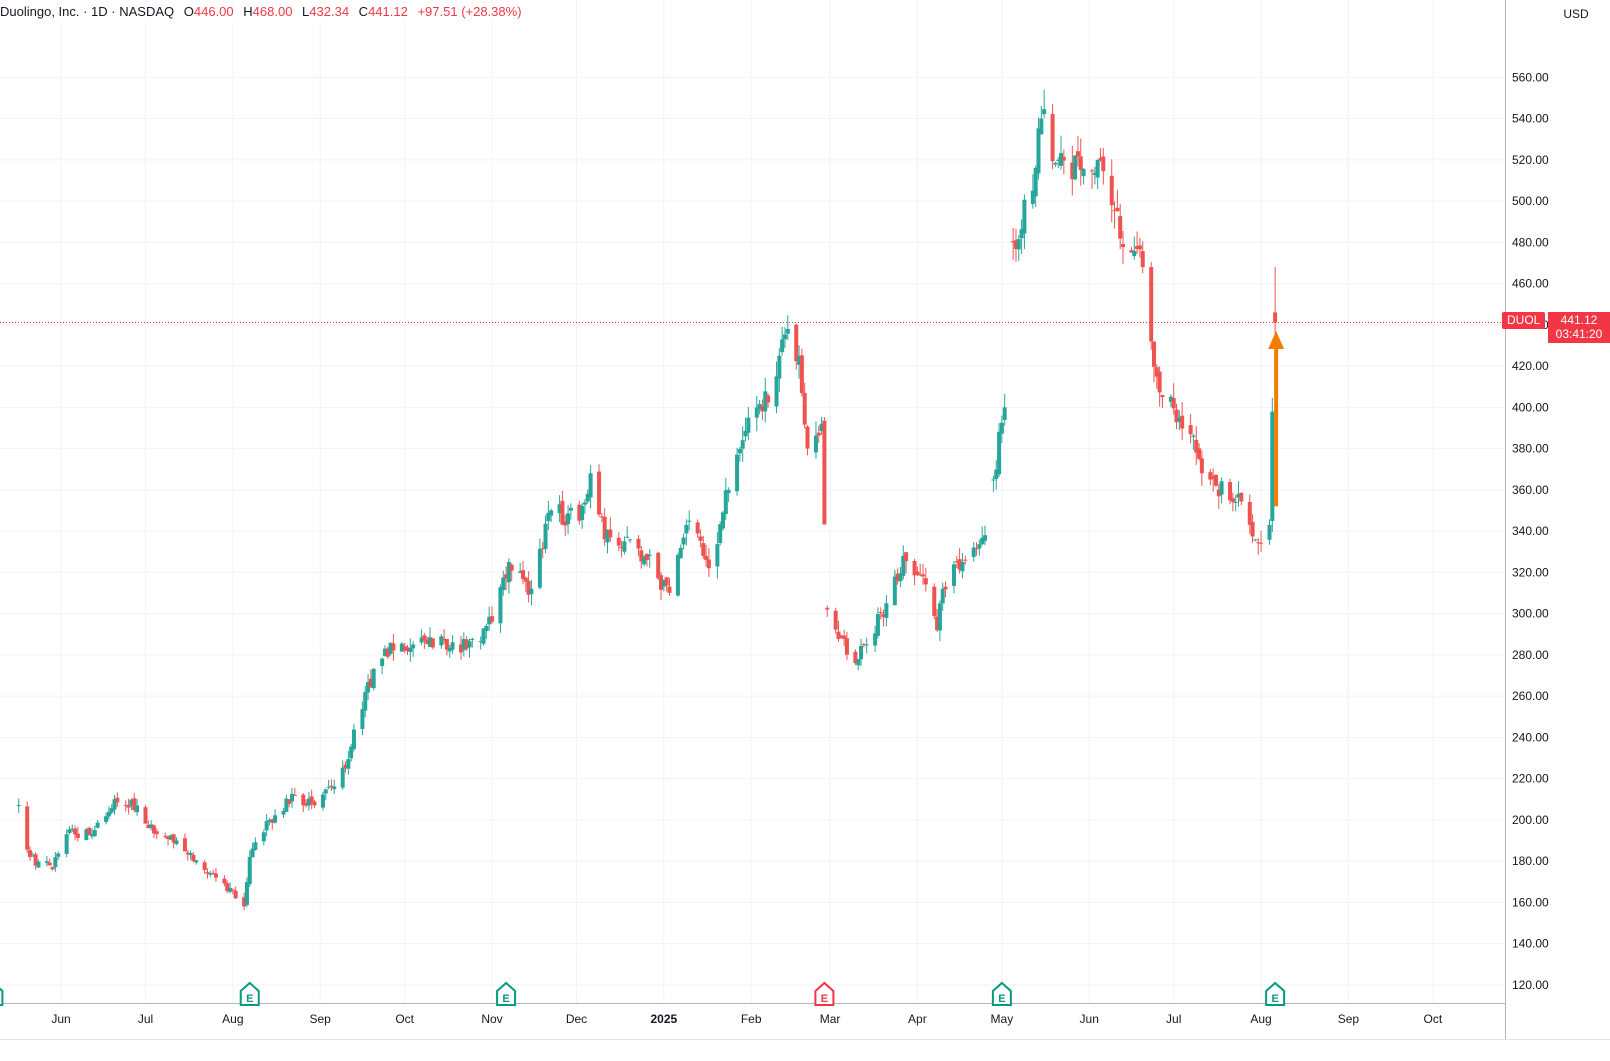  I want to click on earnings-marker-shape, so click(1001, 993).